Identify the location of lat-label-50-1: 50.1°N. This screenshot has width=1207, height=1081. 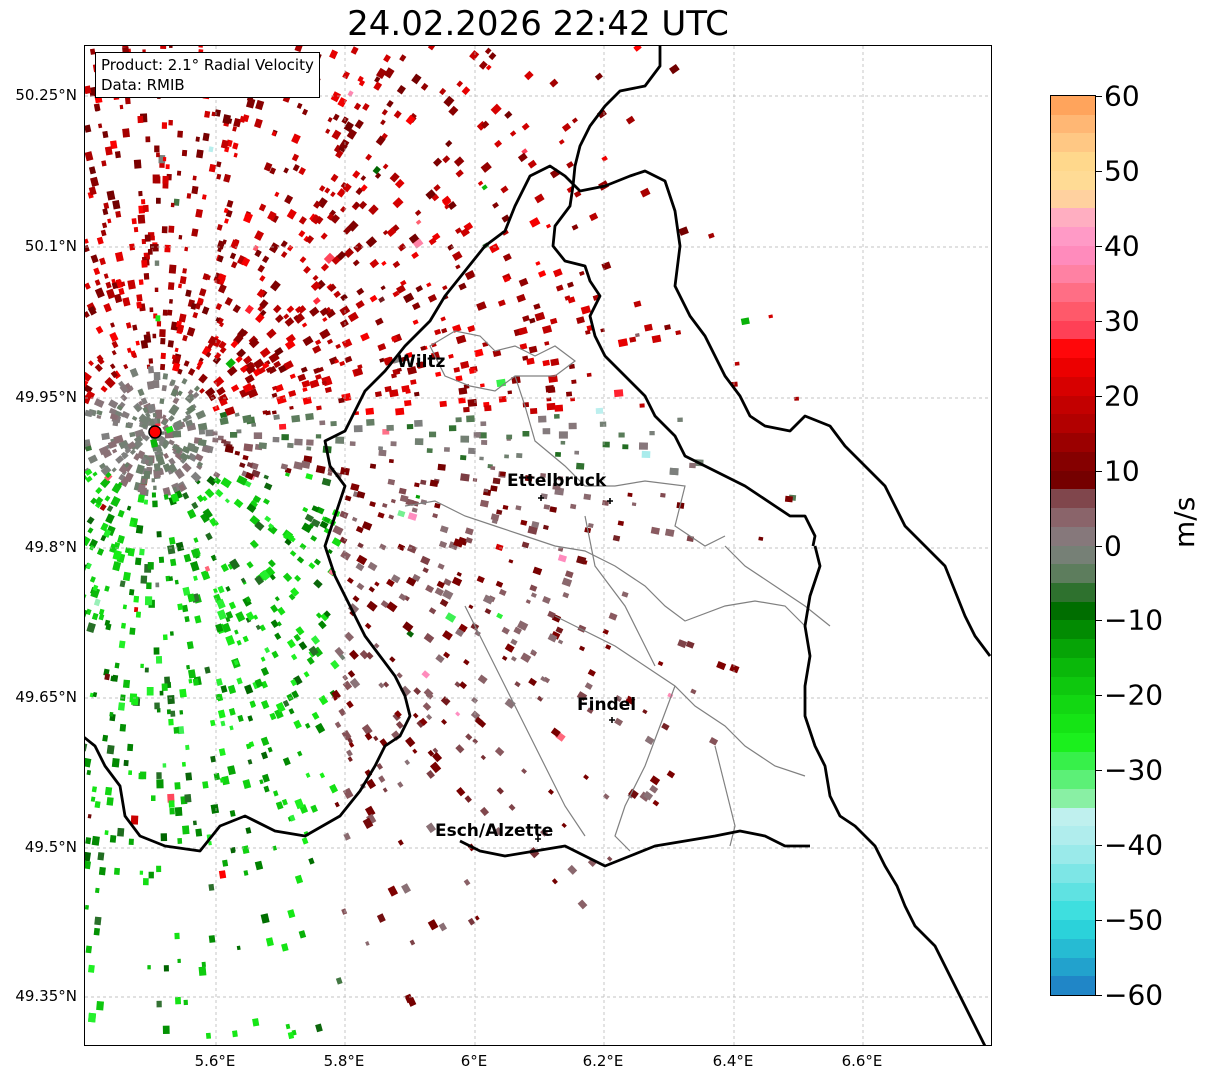
(50, 246).